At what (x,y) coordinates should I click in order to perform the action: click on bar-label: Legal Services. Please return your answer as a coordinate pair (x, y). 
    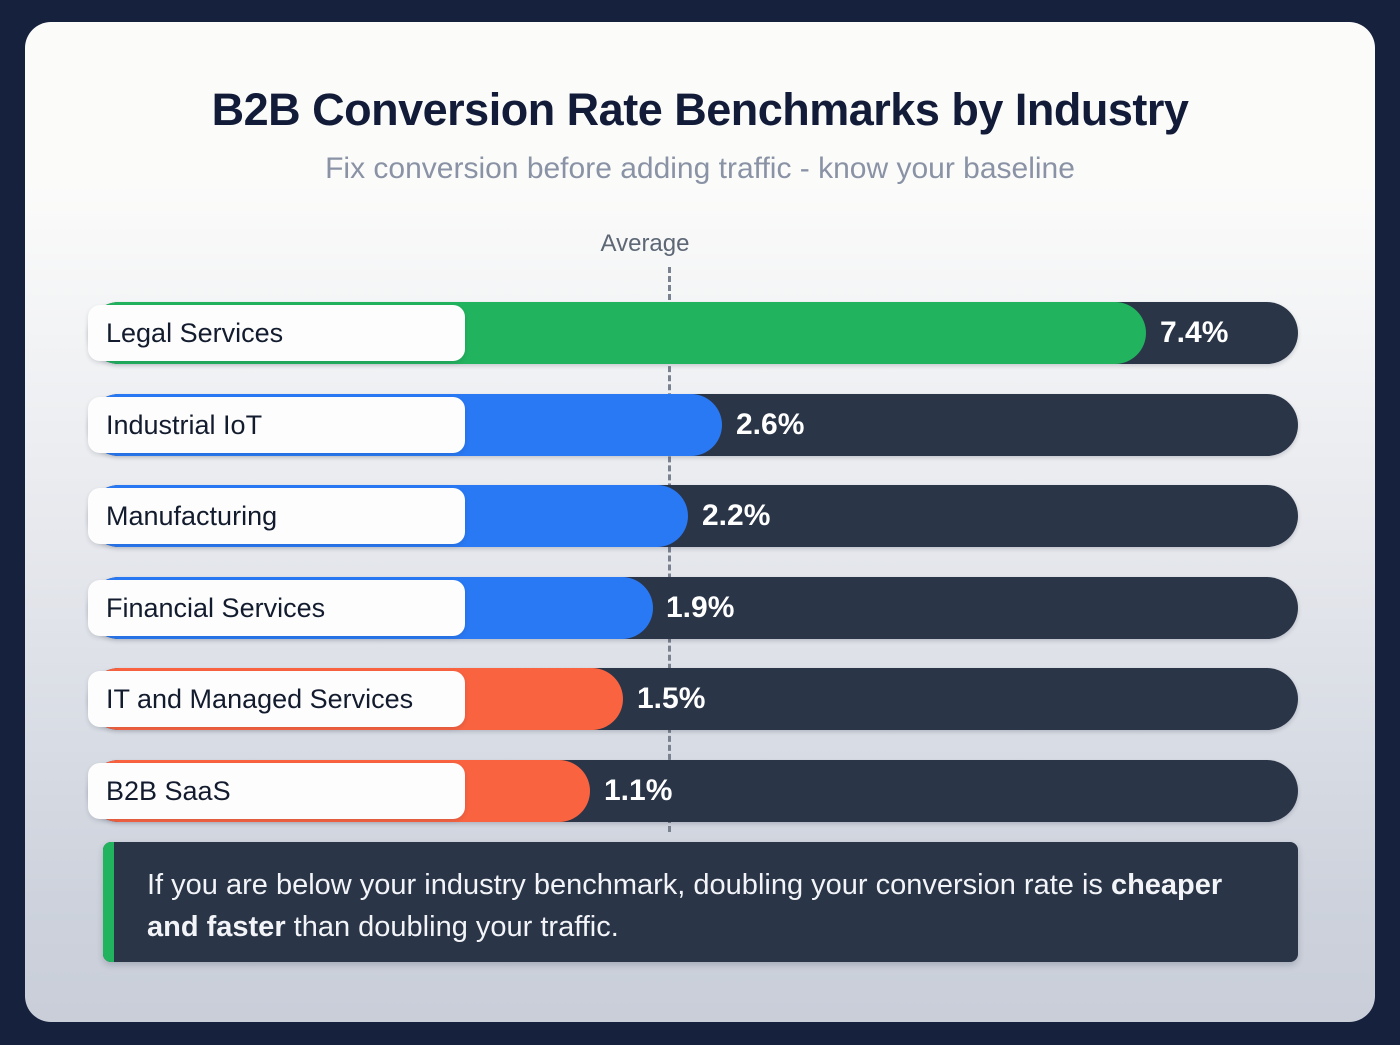
    Looking at the image, I should click on (195, 333).